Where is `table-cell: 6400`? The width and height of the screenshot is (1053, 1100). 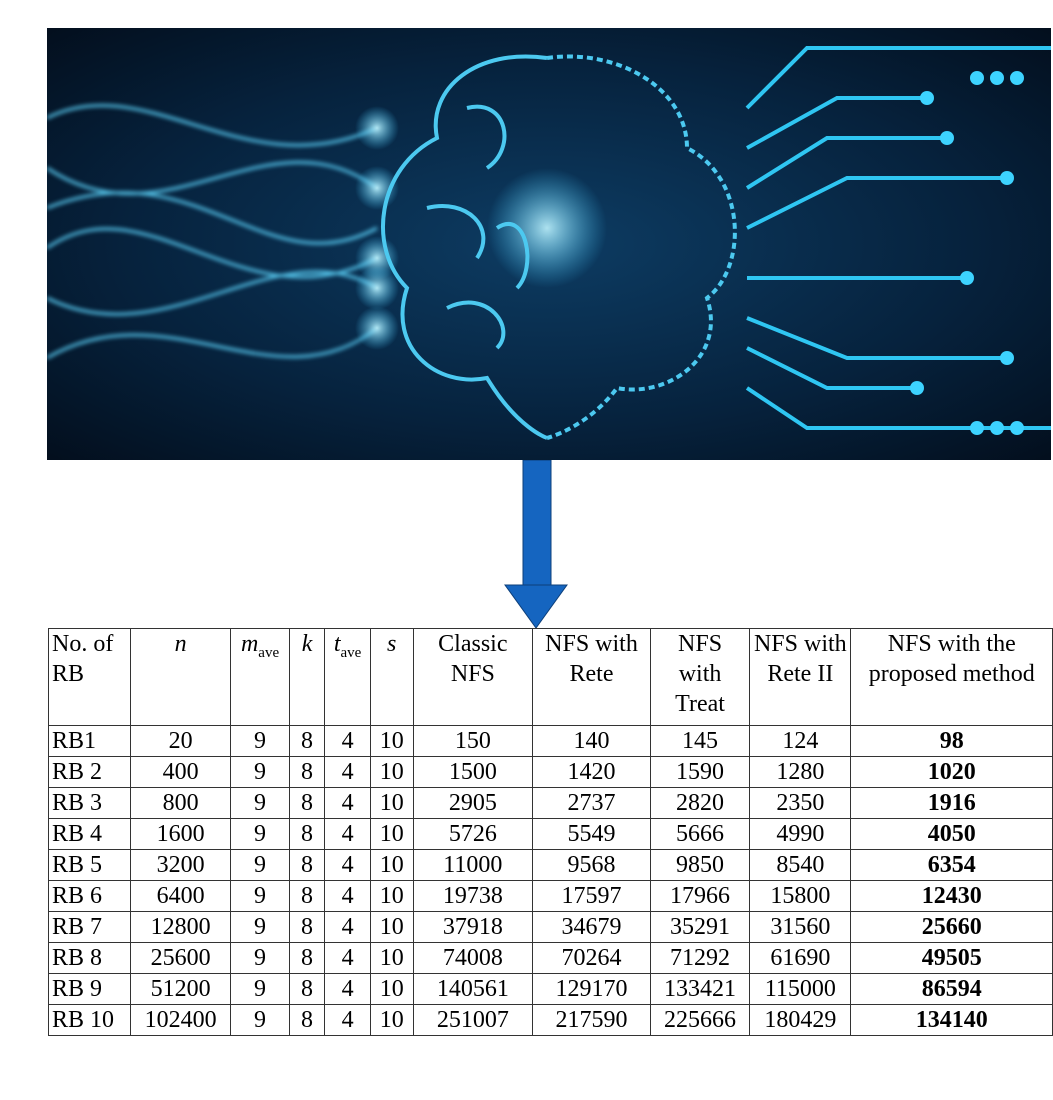 table-cell: 6400 is located at coordinates (180, 896).